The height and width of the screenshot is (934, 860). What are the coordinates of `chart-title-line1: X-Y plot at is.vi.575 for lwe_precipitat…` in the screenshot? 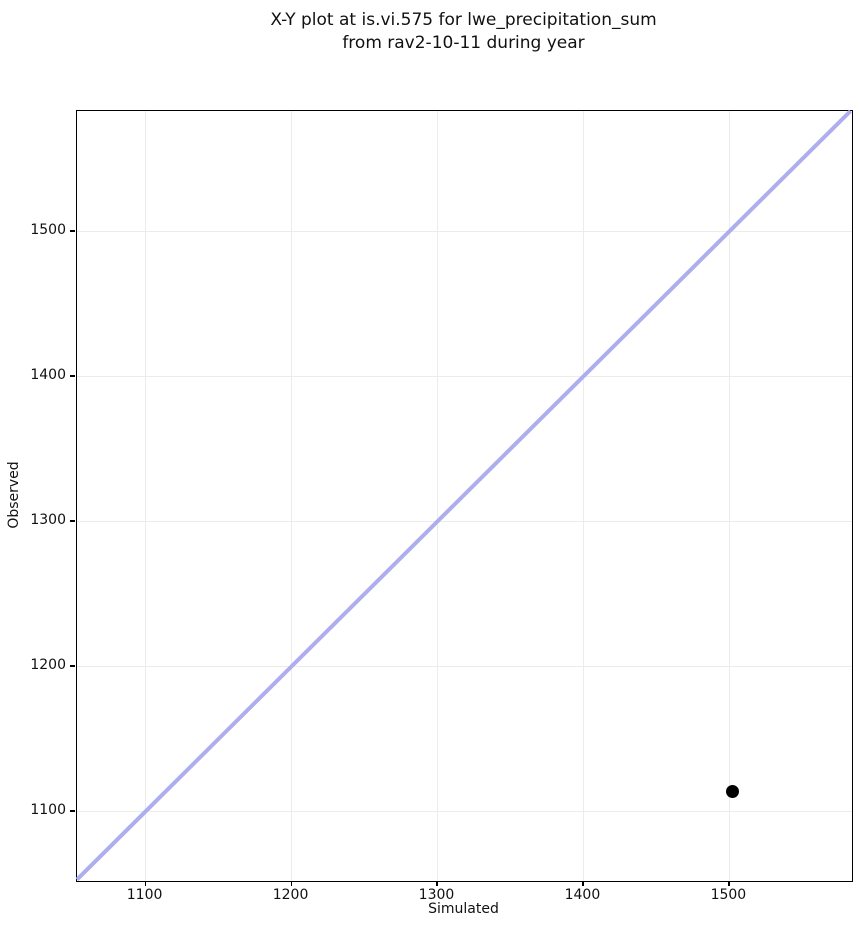 It's located at (463, 20).